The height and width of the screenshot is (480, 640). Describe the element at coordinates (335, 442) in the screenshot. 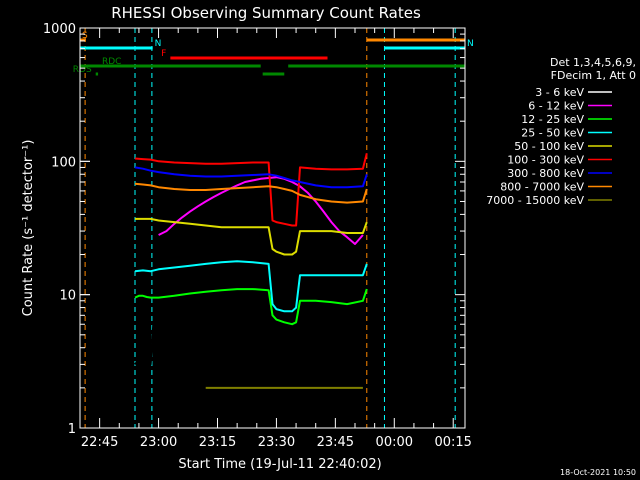

I see `x-tick-label-4: 23:45` at that location.